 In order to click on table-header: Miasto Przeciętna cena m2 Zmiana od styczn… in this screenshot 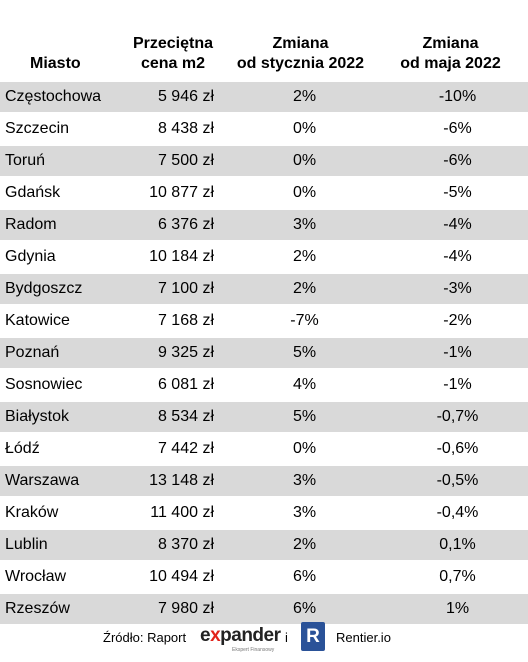, I will do `click(264, 40)`.